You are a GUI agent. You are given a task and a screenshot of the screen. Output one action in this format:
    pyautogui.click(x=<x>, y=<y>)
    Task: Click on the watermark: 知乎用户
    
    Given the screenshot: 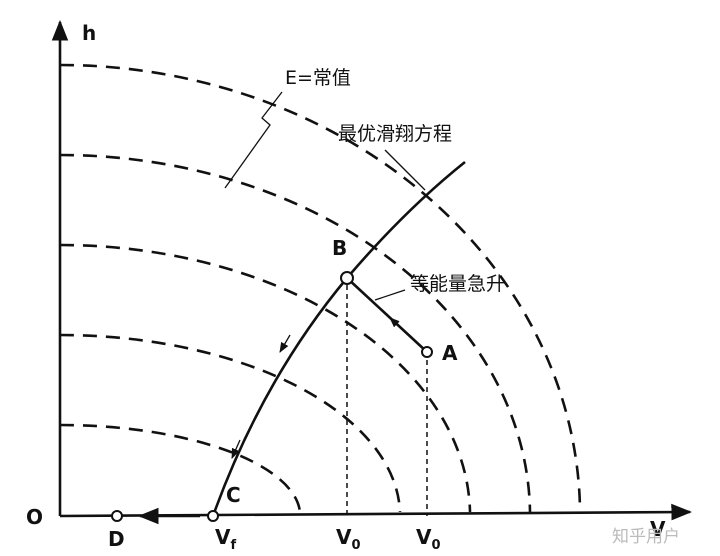 What is the action you would take?
    pyautogui.click(x=646, y=537)
    